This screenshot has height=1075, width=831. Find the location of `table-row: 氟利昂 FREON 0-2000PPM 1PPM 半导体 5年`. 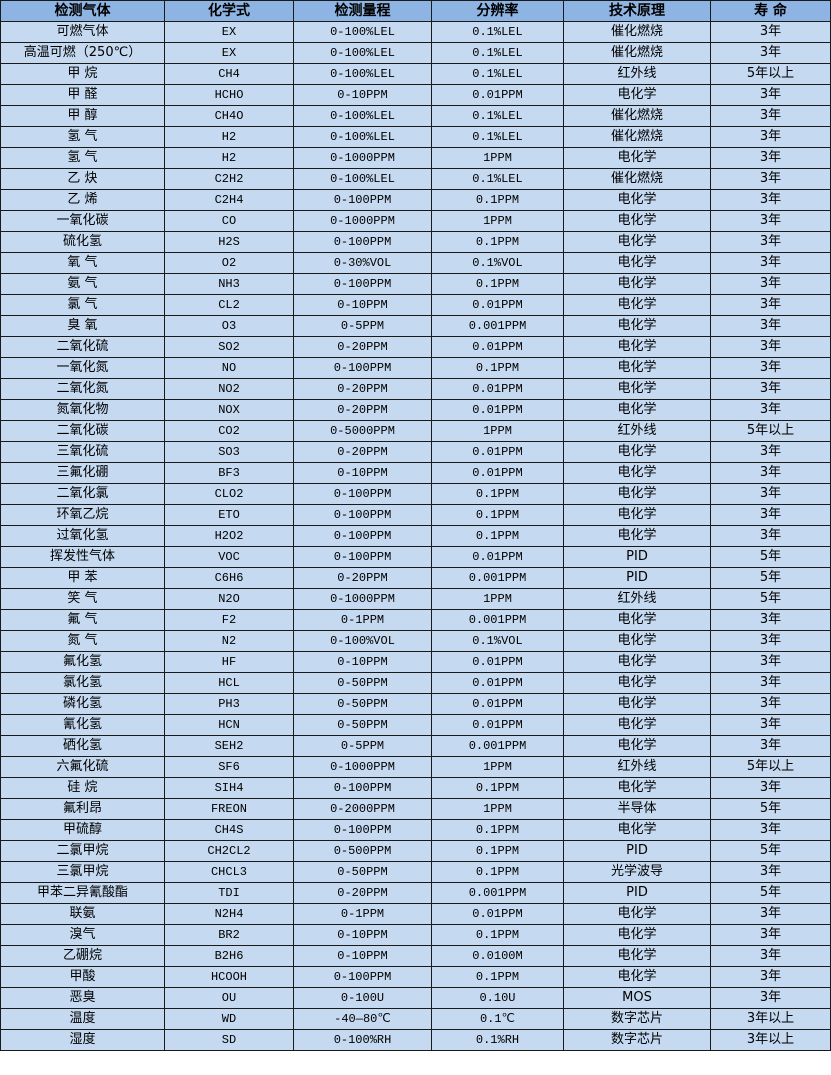

table-row: 氟利昂 FREON 0-2000PPM 1PPM 半导体 5年 is located at coordinates (415, 809).